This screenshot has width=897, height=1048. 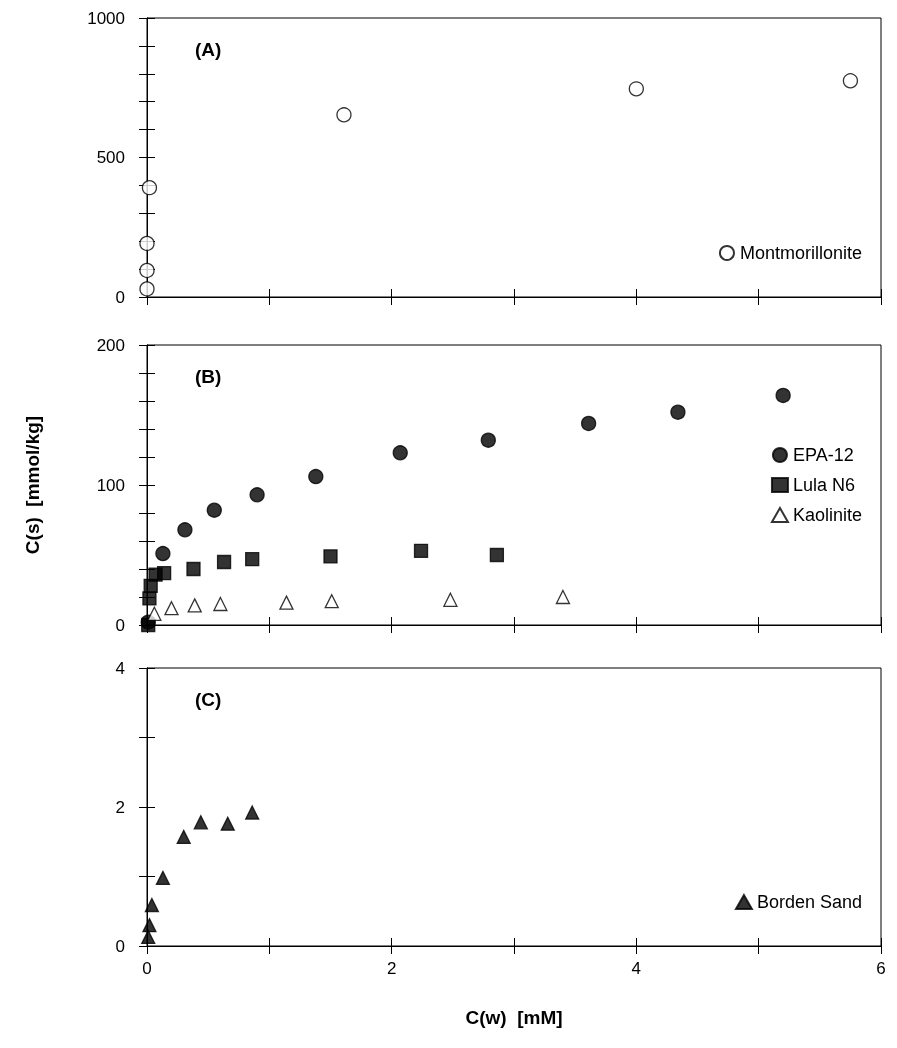 I want to click on annotation: (B), so click(x=208, y=376).